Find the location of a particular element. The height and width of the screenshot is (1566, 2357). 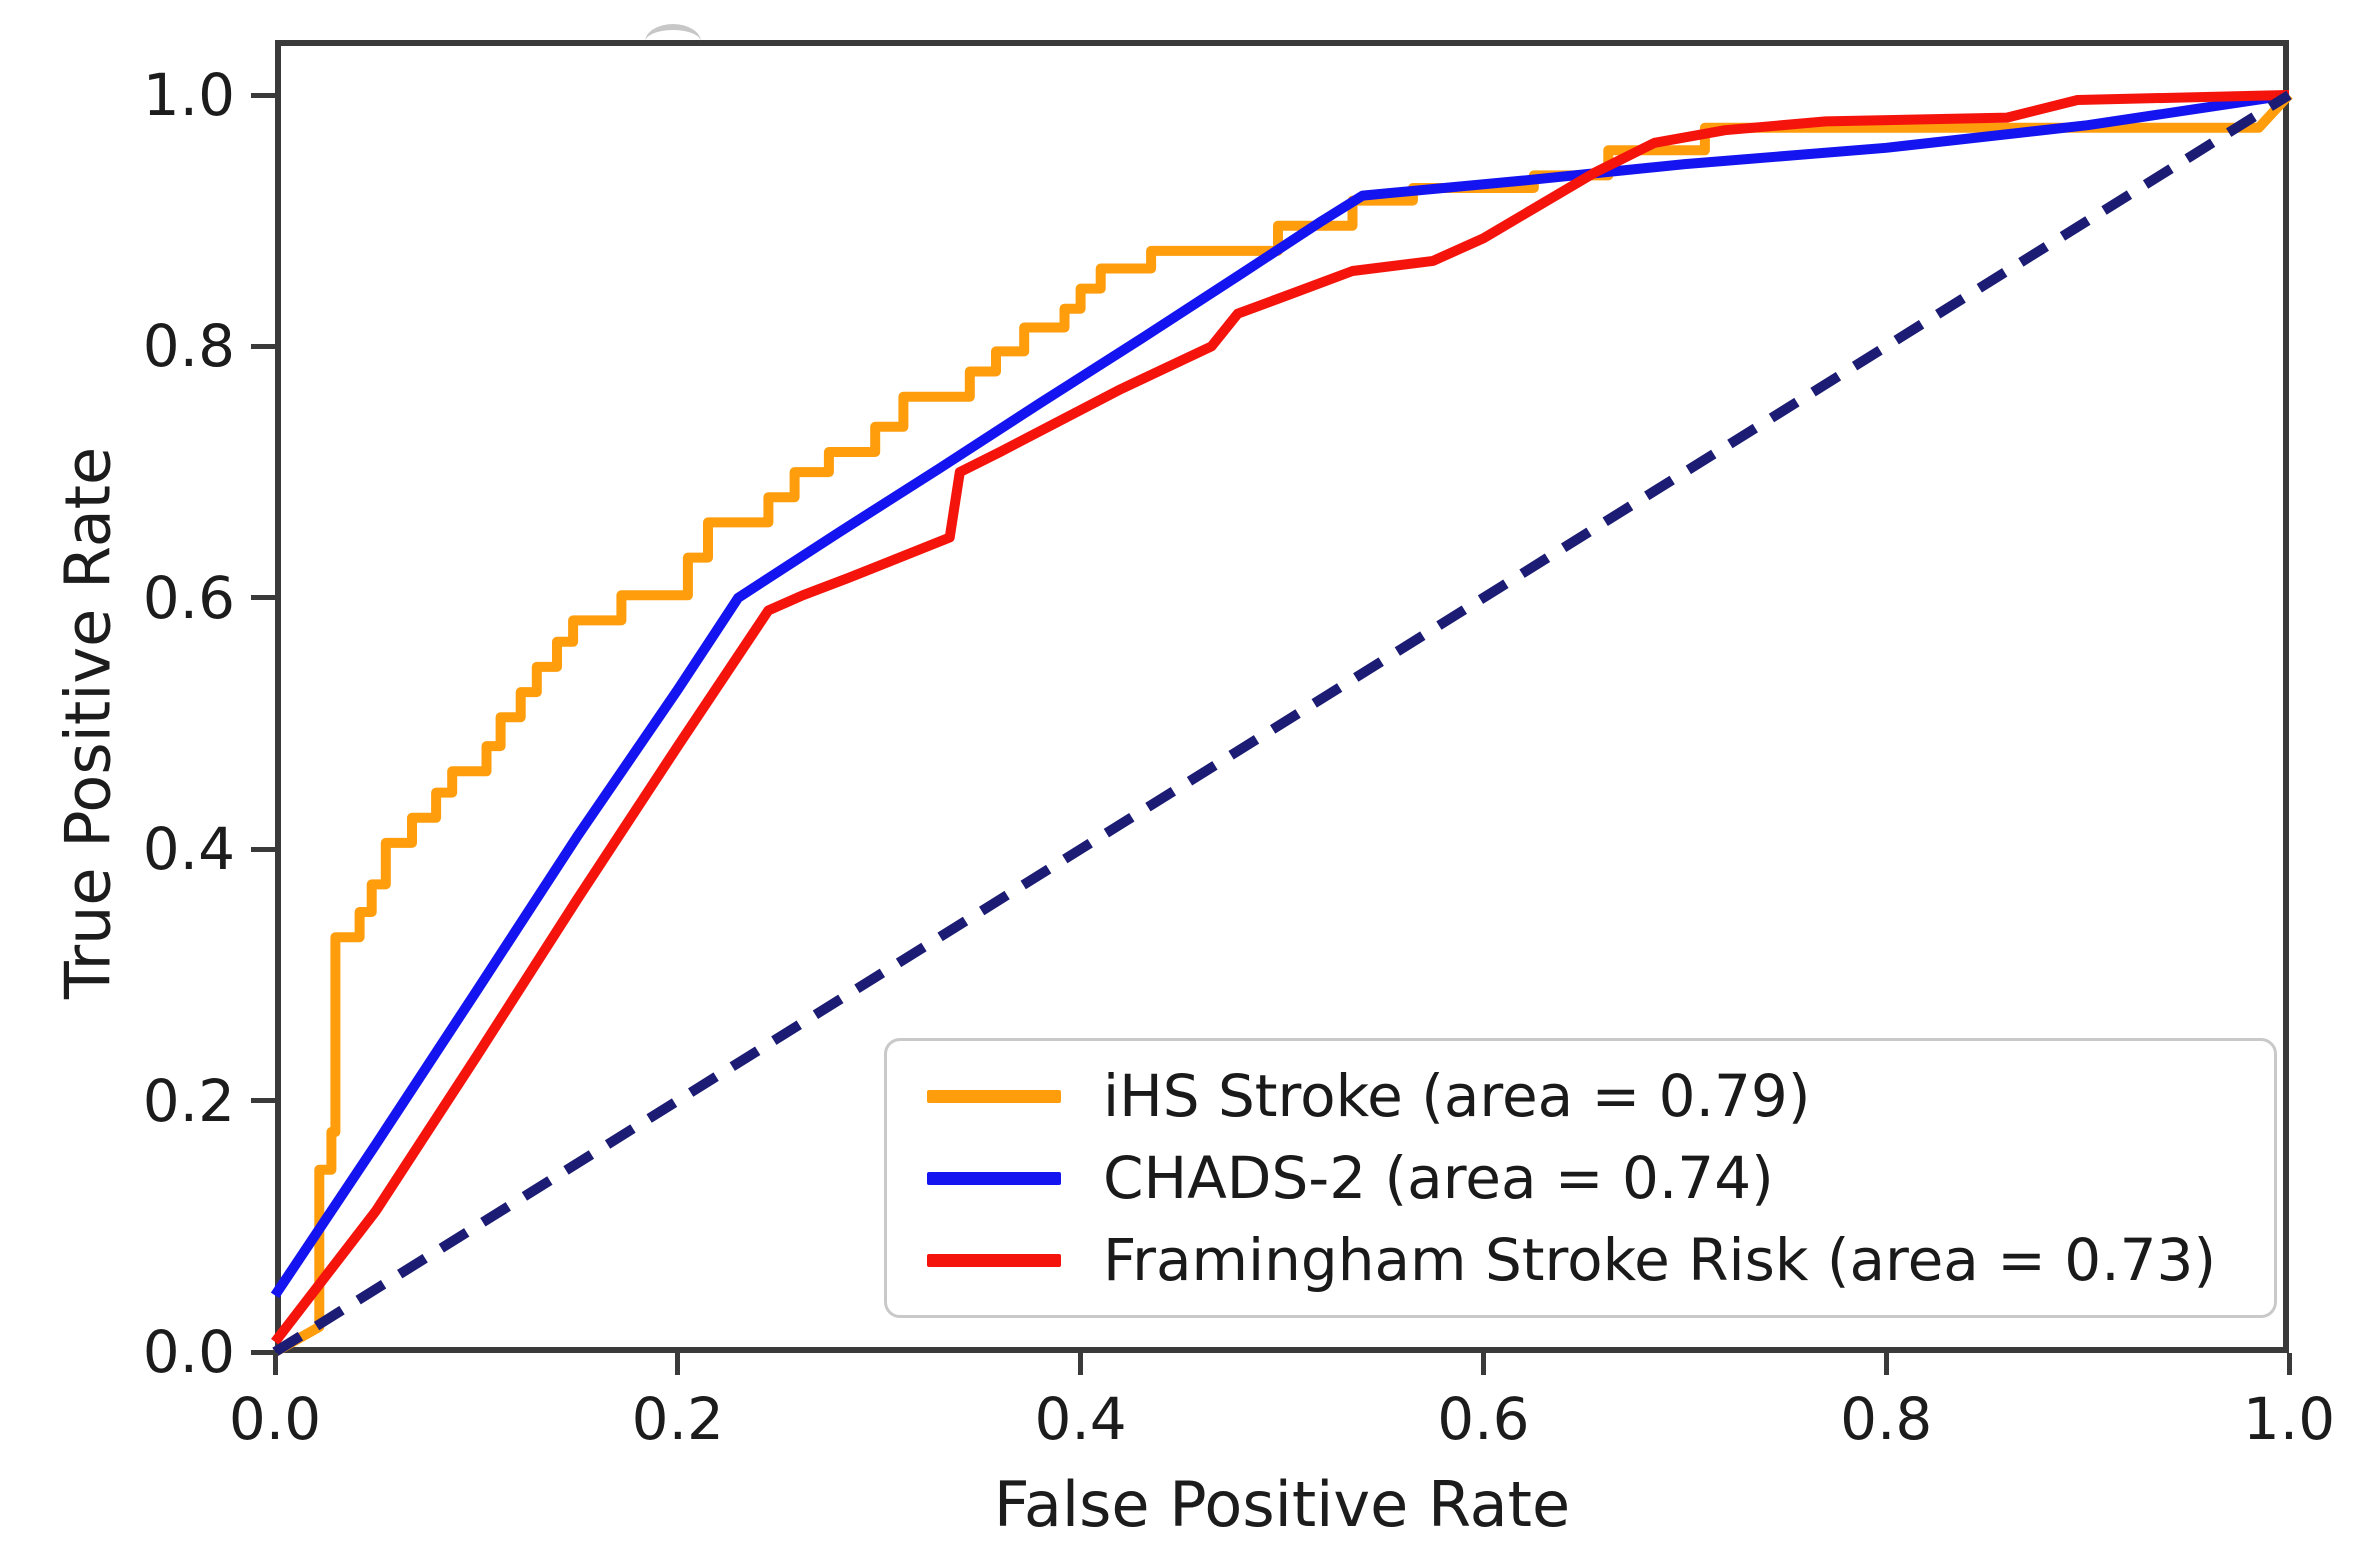

x-tick-label: 0.8 is located at coordinates (1886, 1419).